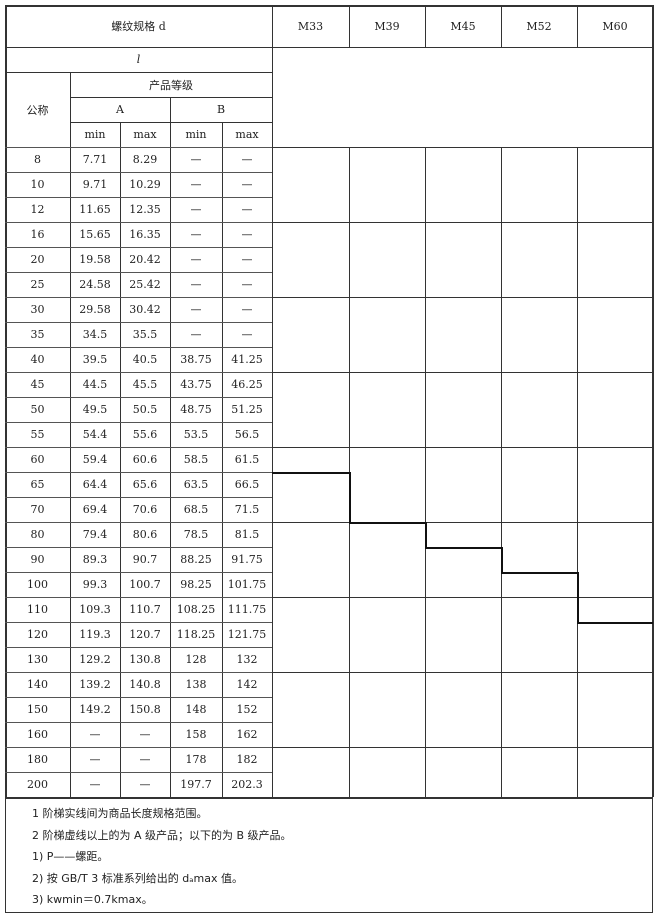 The image size is (665, 922). What do you see at coordinates (196, 609) in the screenshot?
I see `length-value: 108.25` at bounding box center [196, 609].